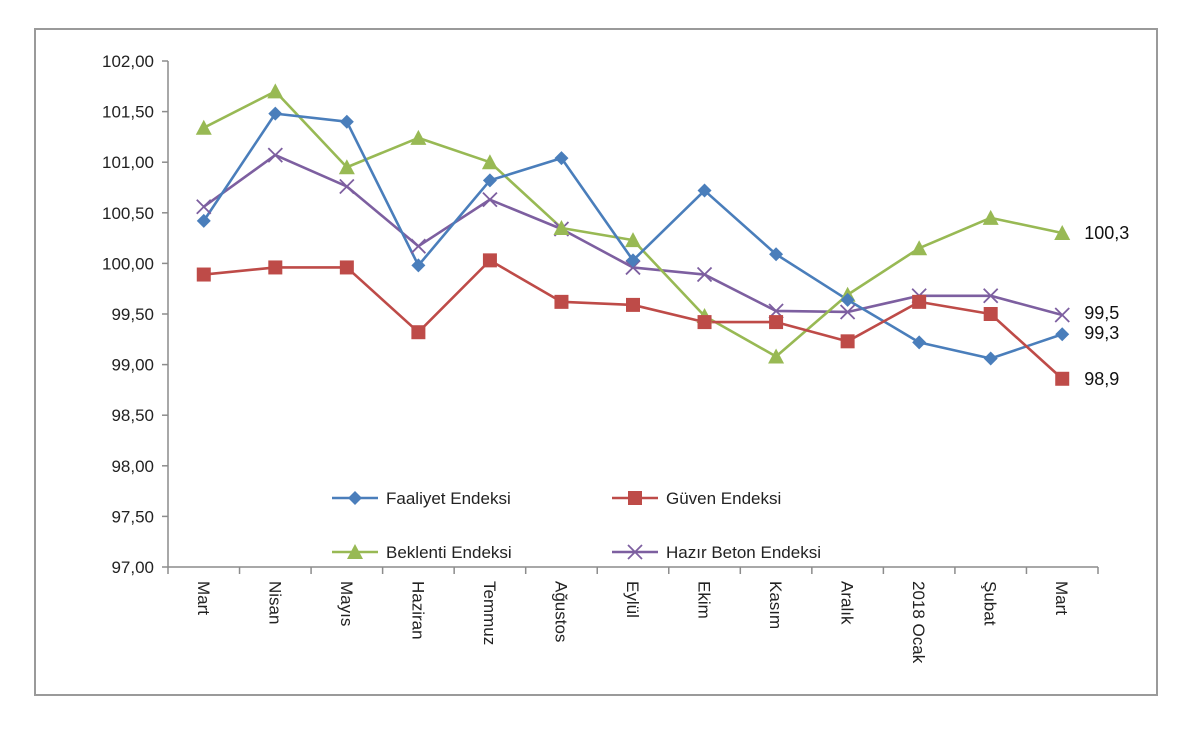 The height and width of the screenshot is (737, 1200). Describe the element at coordinates (128, 263) in the screenshot. I see `y-tick-label: 100,00` at that location.